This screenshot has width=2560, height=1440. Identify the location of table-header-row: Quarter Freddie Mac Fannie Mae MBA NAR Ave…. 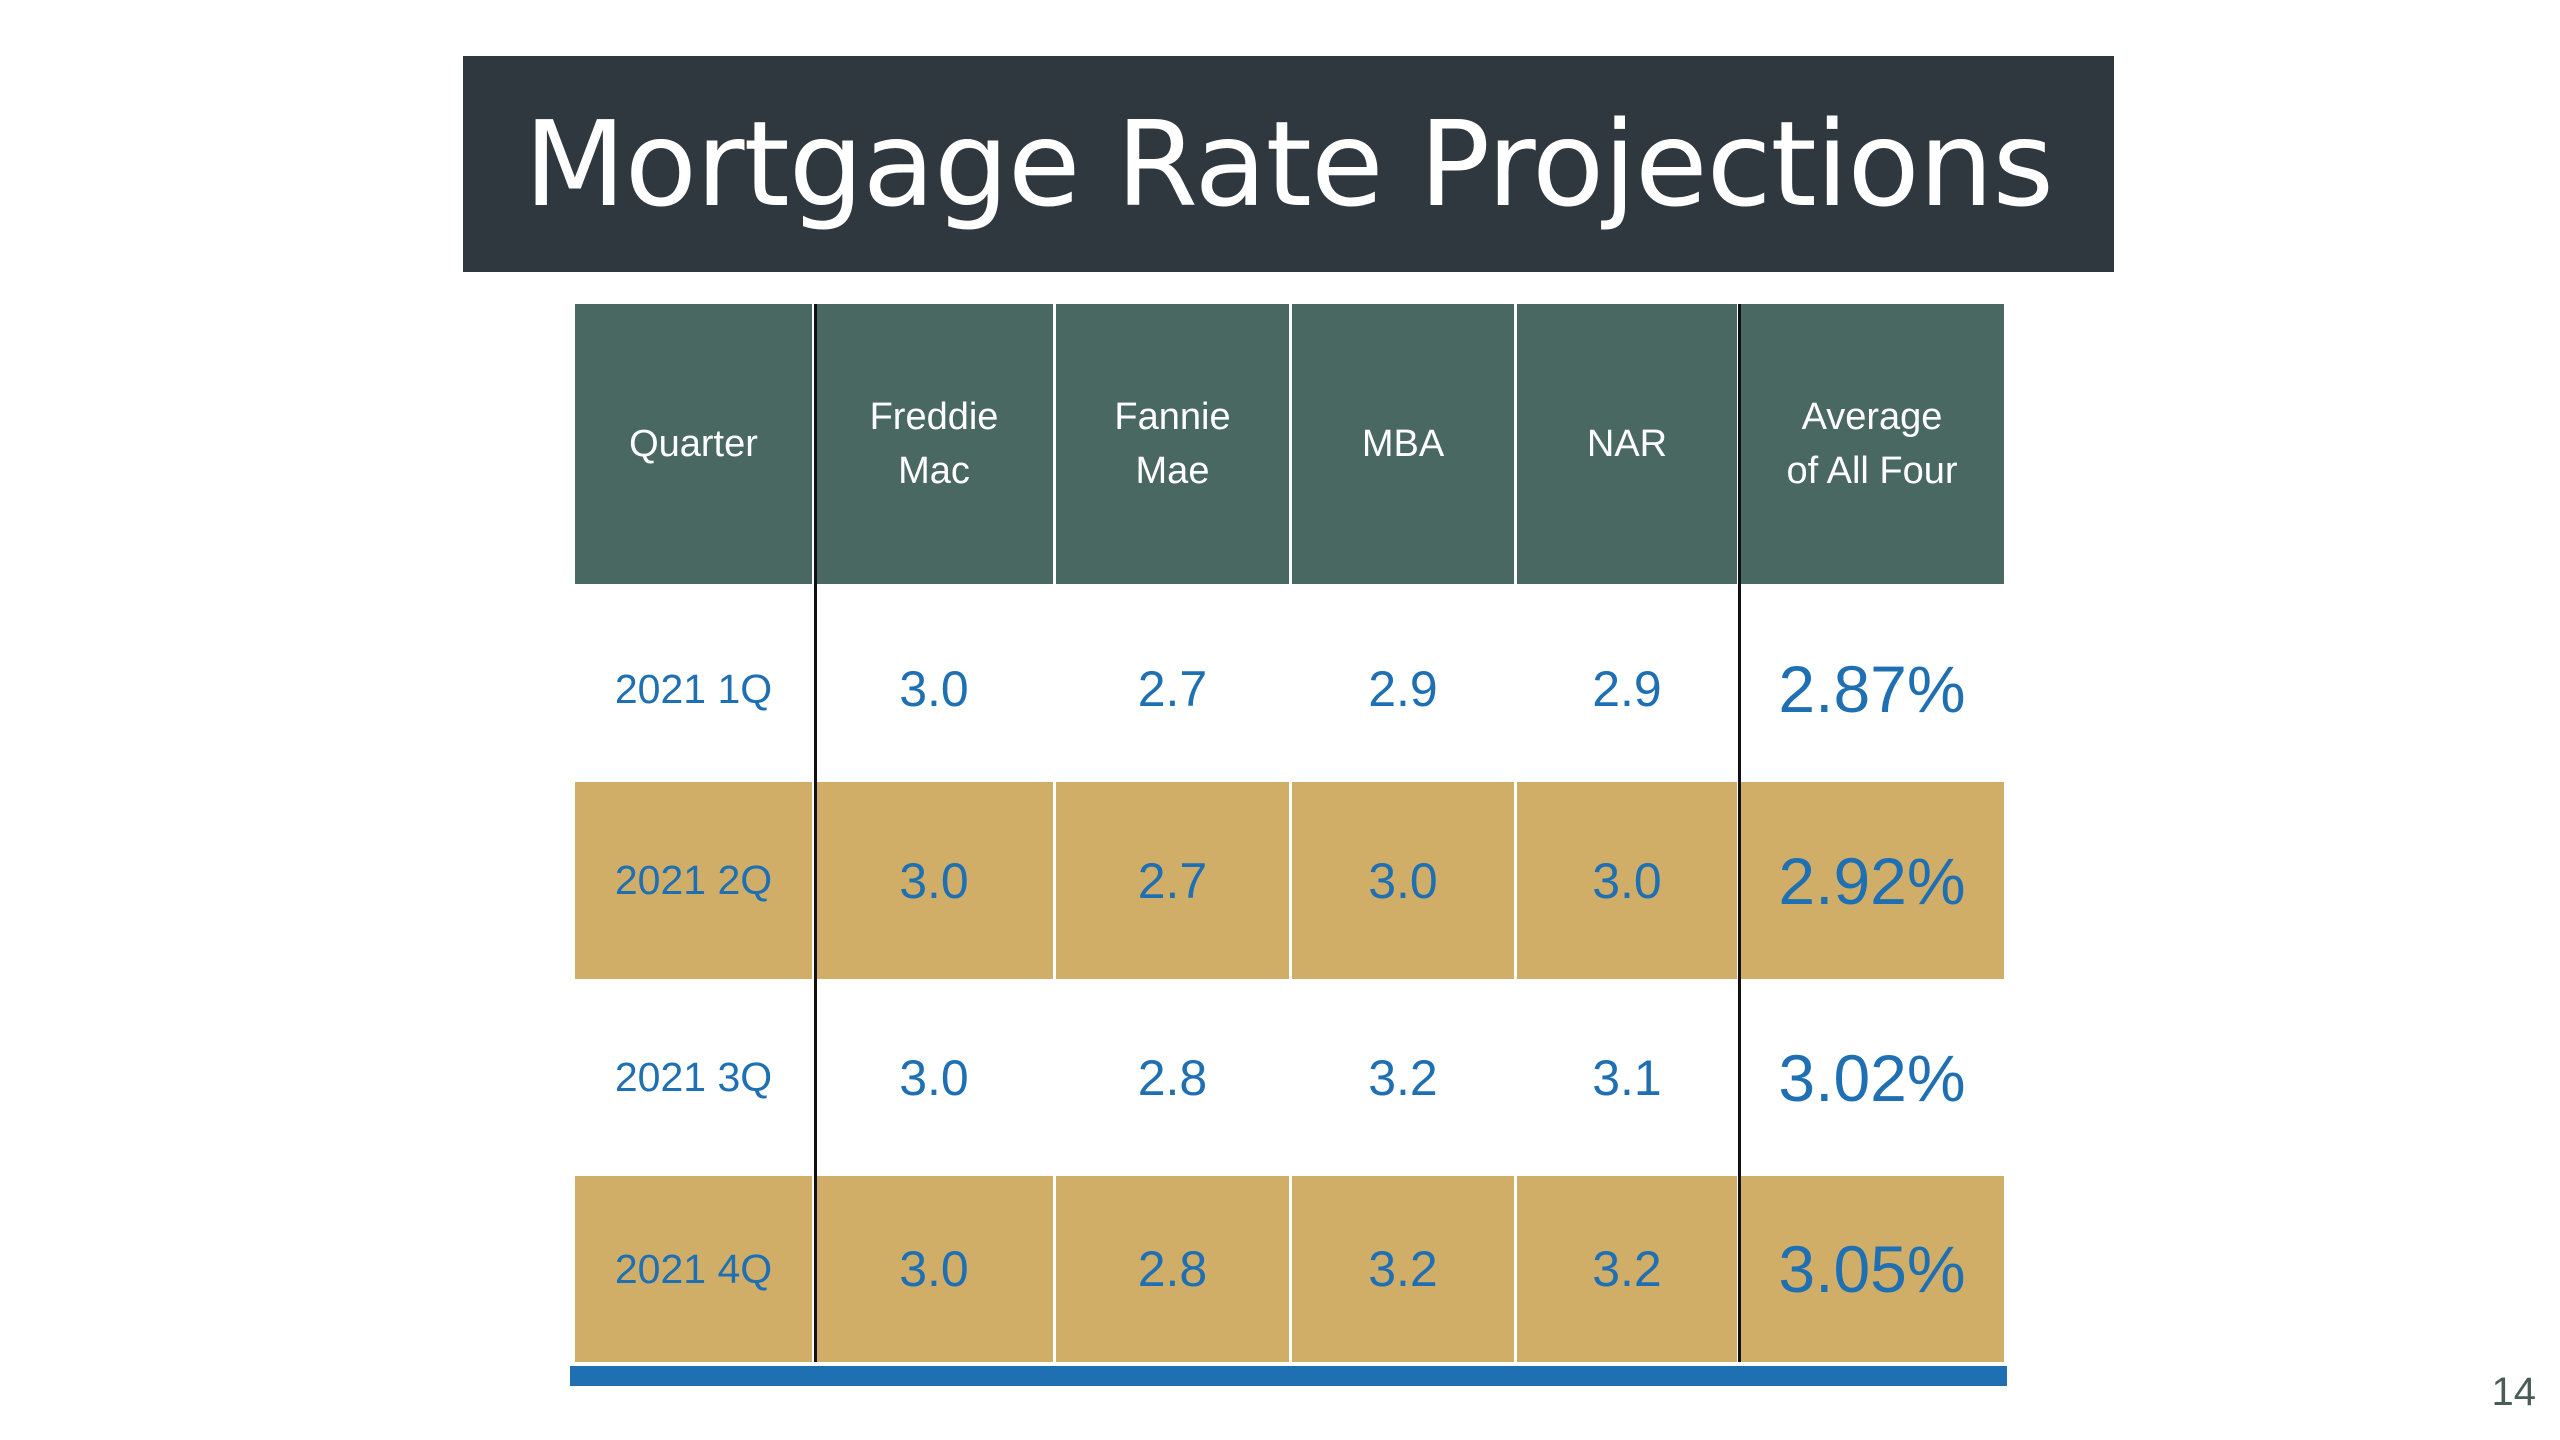
(1289, 444).